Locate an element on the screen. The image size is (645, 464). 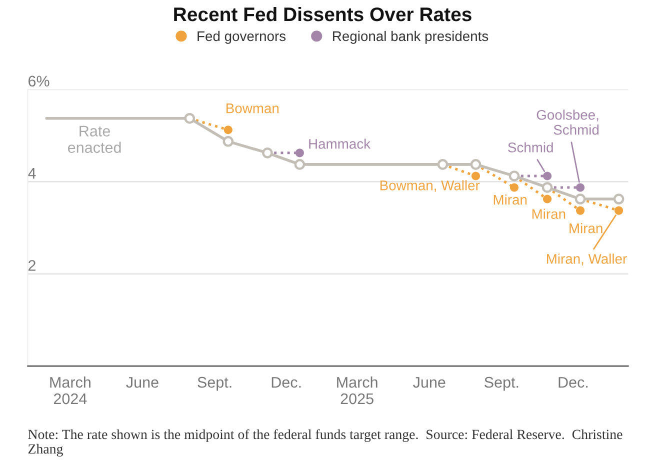
chart-title: Recent Fed Dissents Over Rates is located at coordinates (323, 14).